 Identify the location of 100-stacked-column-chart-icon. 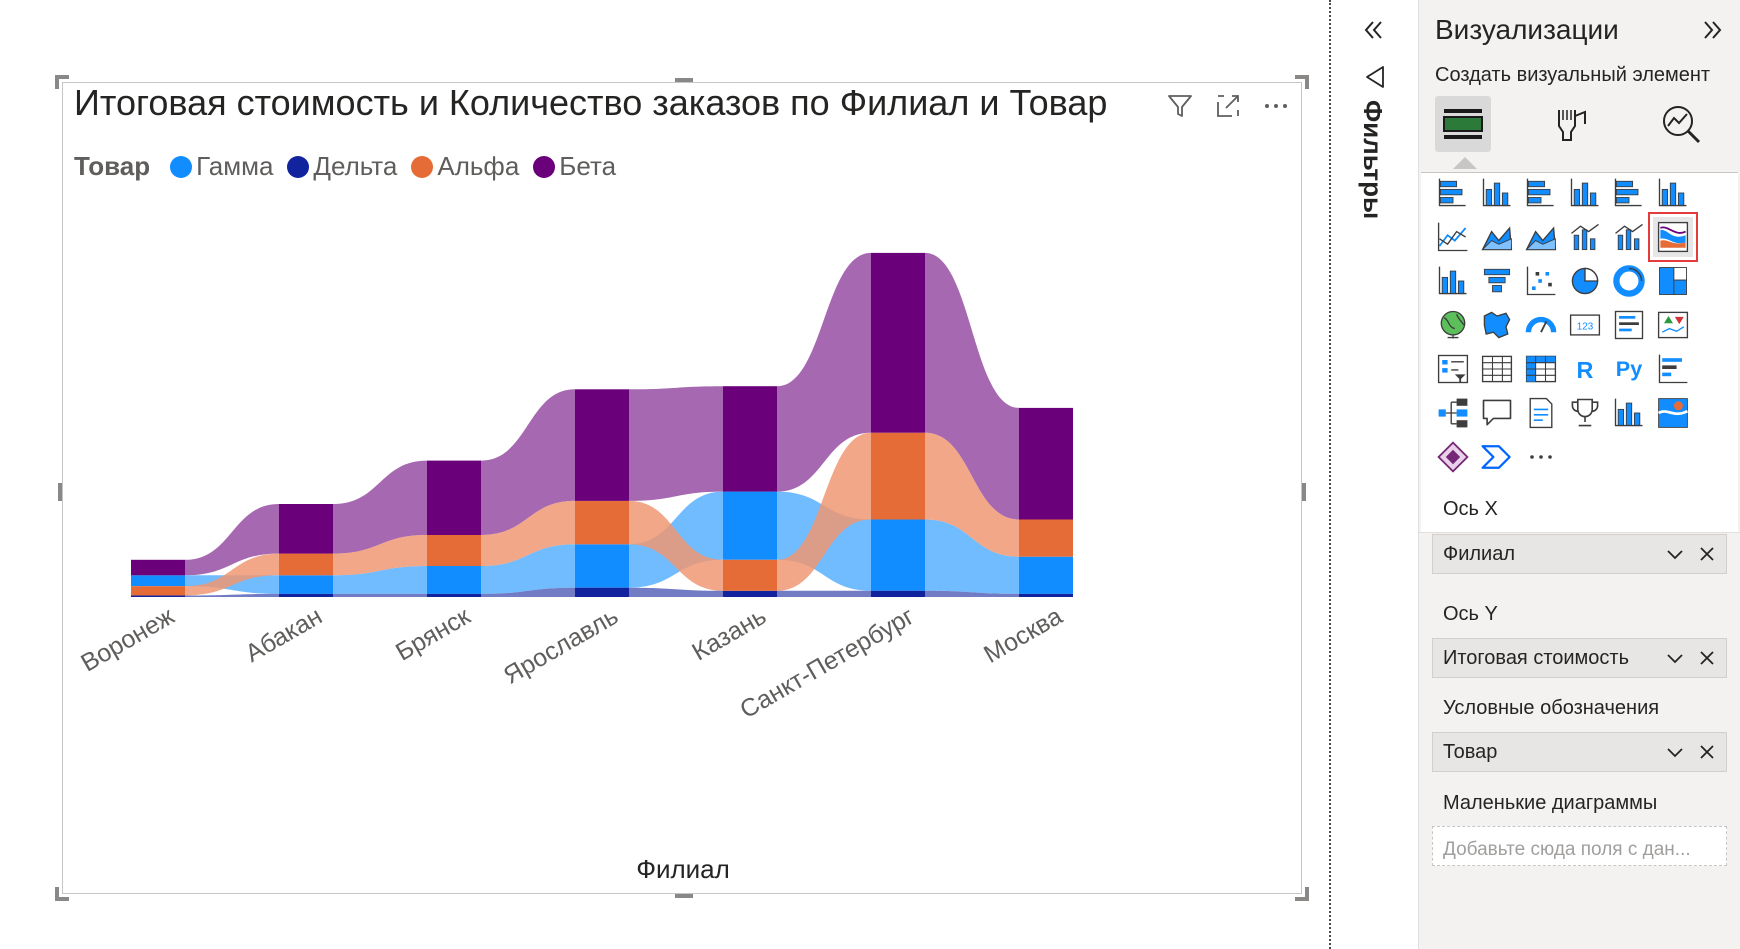
(1673, 193).